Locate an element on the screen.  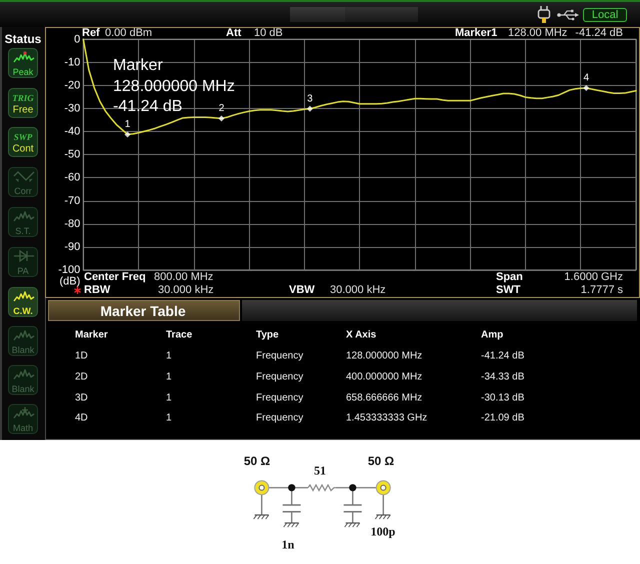
y-tick-label: -50 is located at coordinates (72, 154).